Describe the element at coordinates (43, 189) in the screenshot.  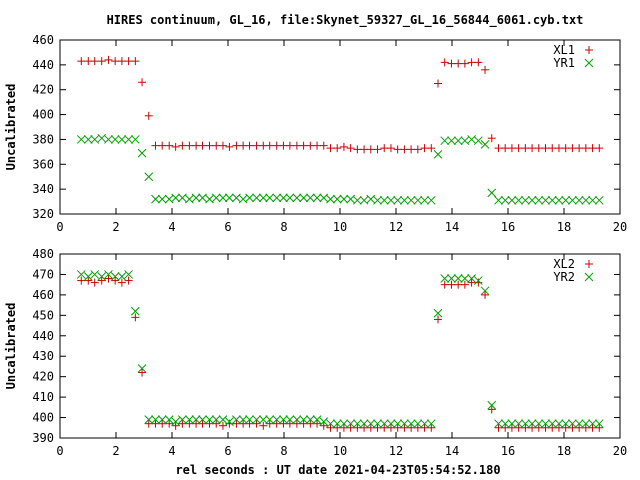
I see `y-tick-label: 340` at that location.